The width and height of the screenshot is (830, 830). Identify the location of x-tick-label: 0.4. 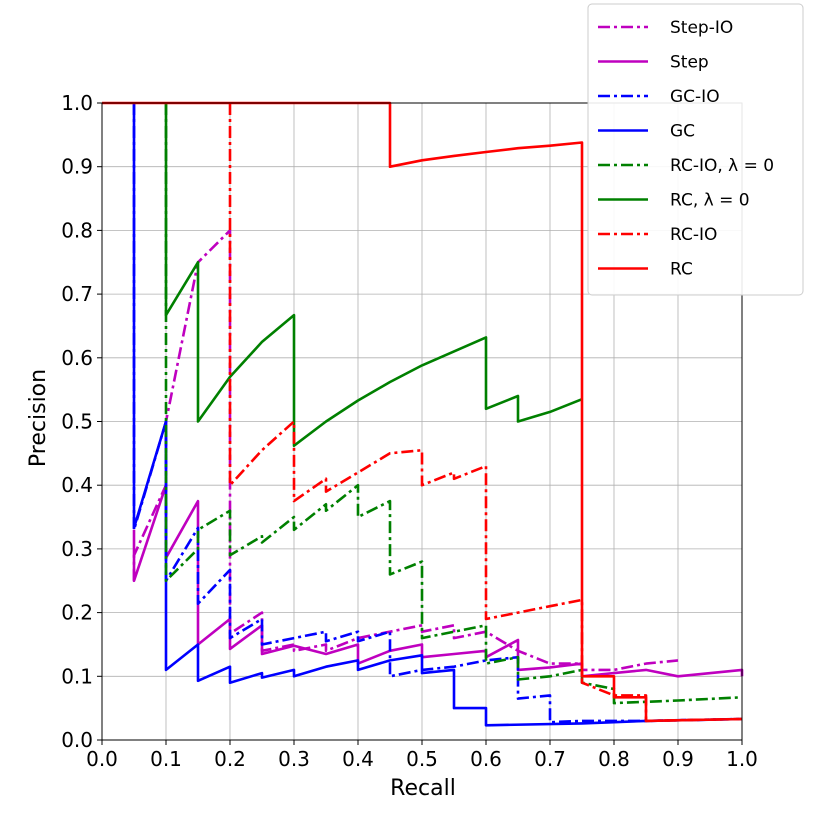
(358, 759).